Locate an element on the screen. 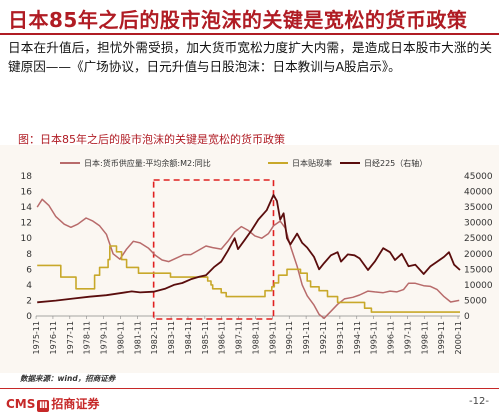 This screenshot has height=413, width=499. right-axis-tick-label: 40000 is located at coordinates (478, 193).